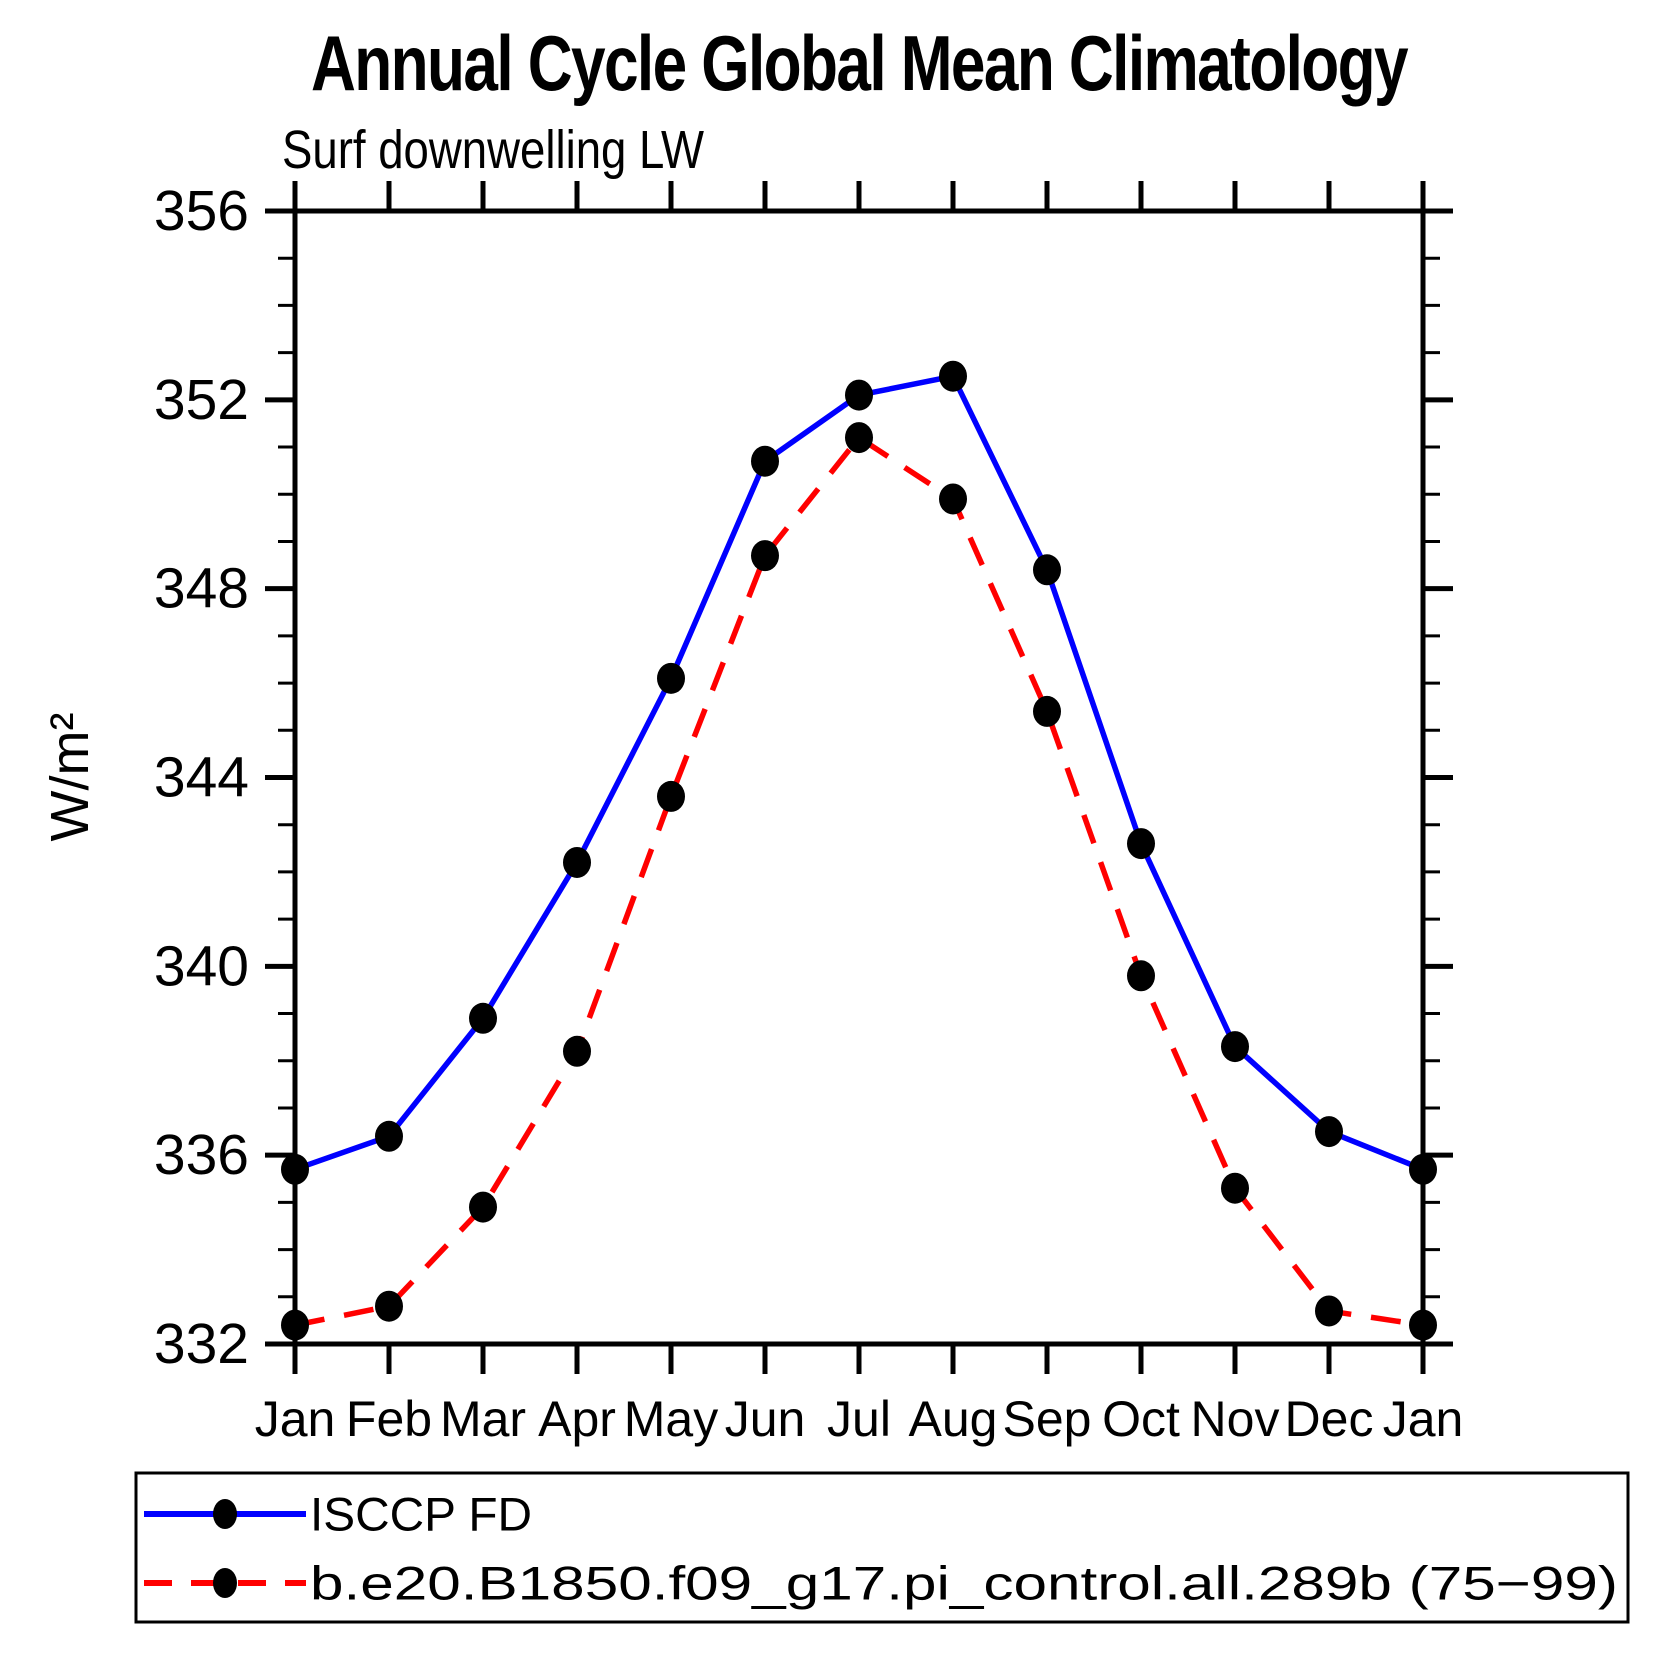 Image resolution: width=1663 pixels, height=1663 pixels. What do you see at coordinates (671, 1419) in the screenshot?
I see `x-tick-label: May` at bounding box center [671, 1419].